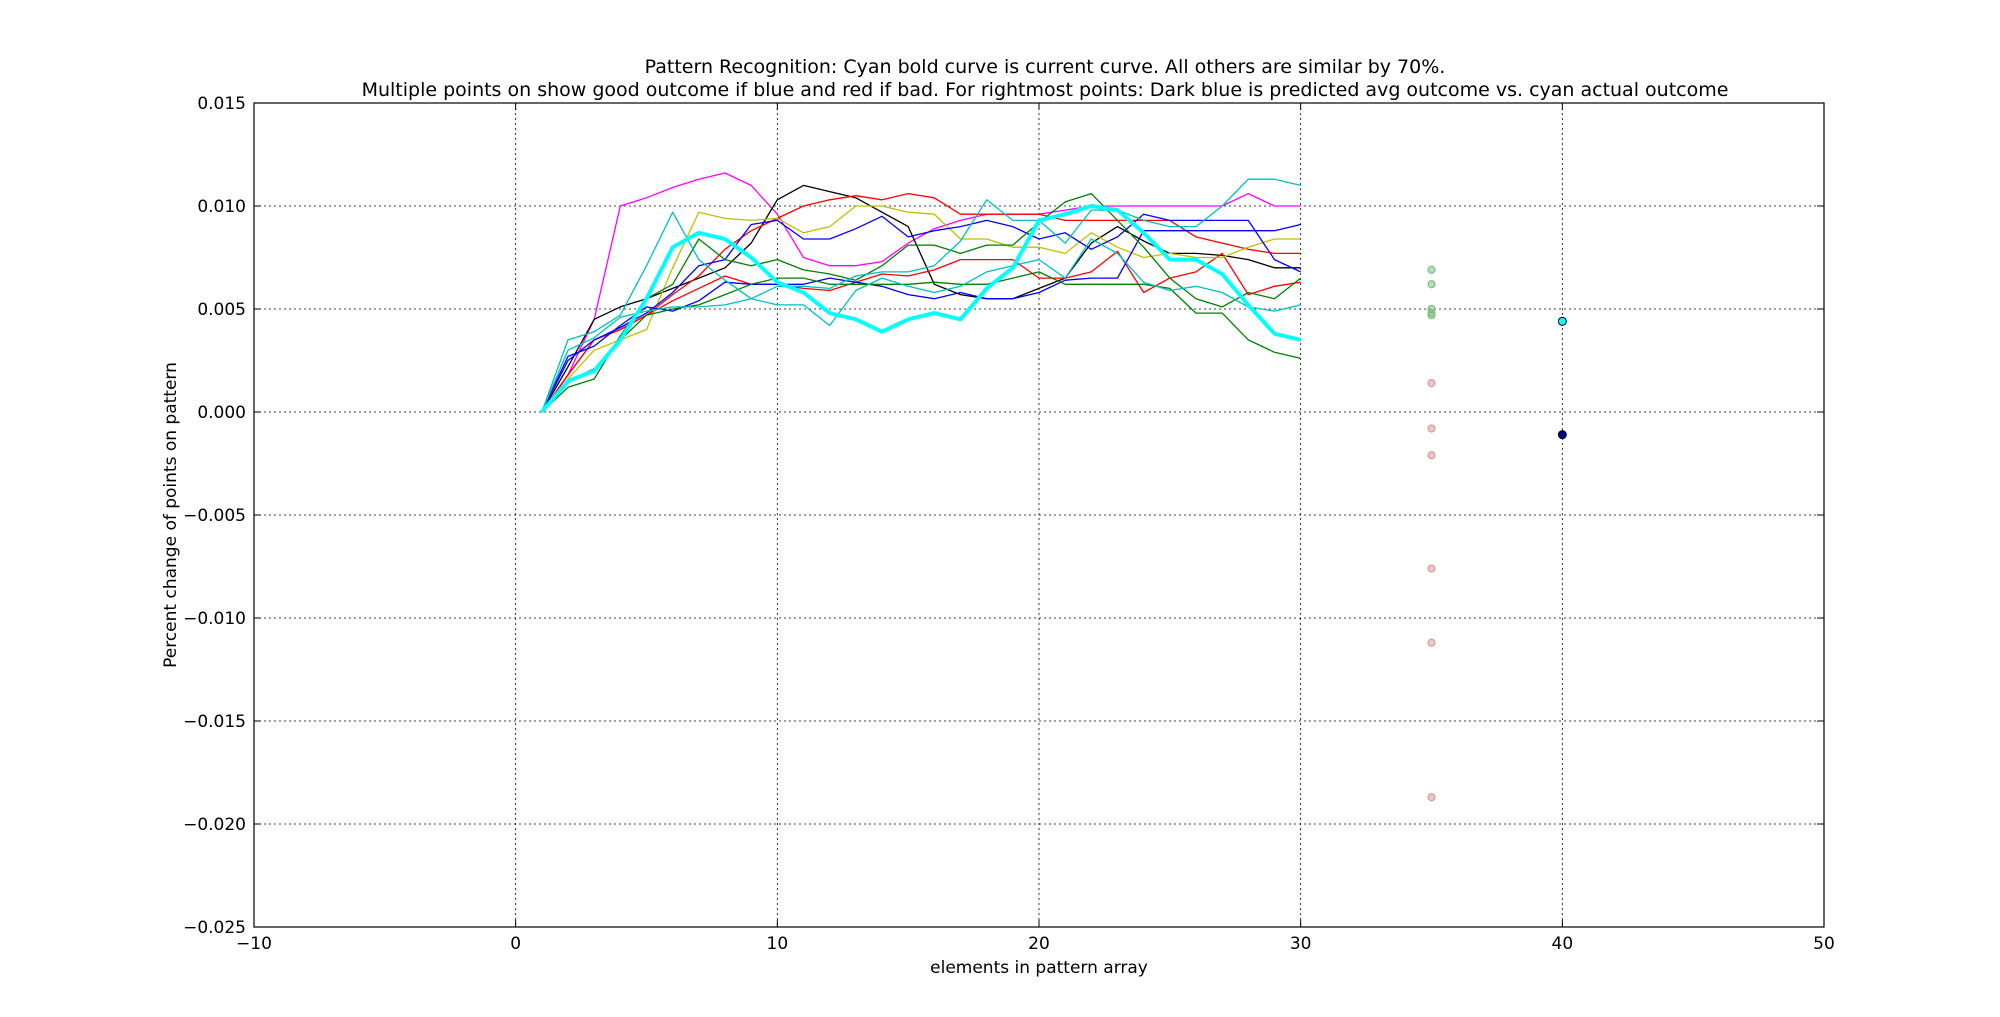 The width and height of the screenshot is (2000, 1017). Describe the element at coordinates (1824, 944) in the screenshot. I see `x-tick-label: 50` at that location.